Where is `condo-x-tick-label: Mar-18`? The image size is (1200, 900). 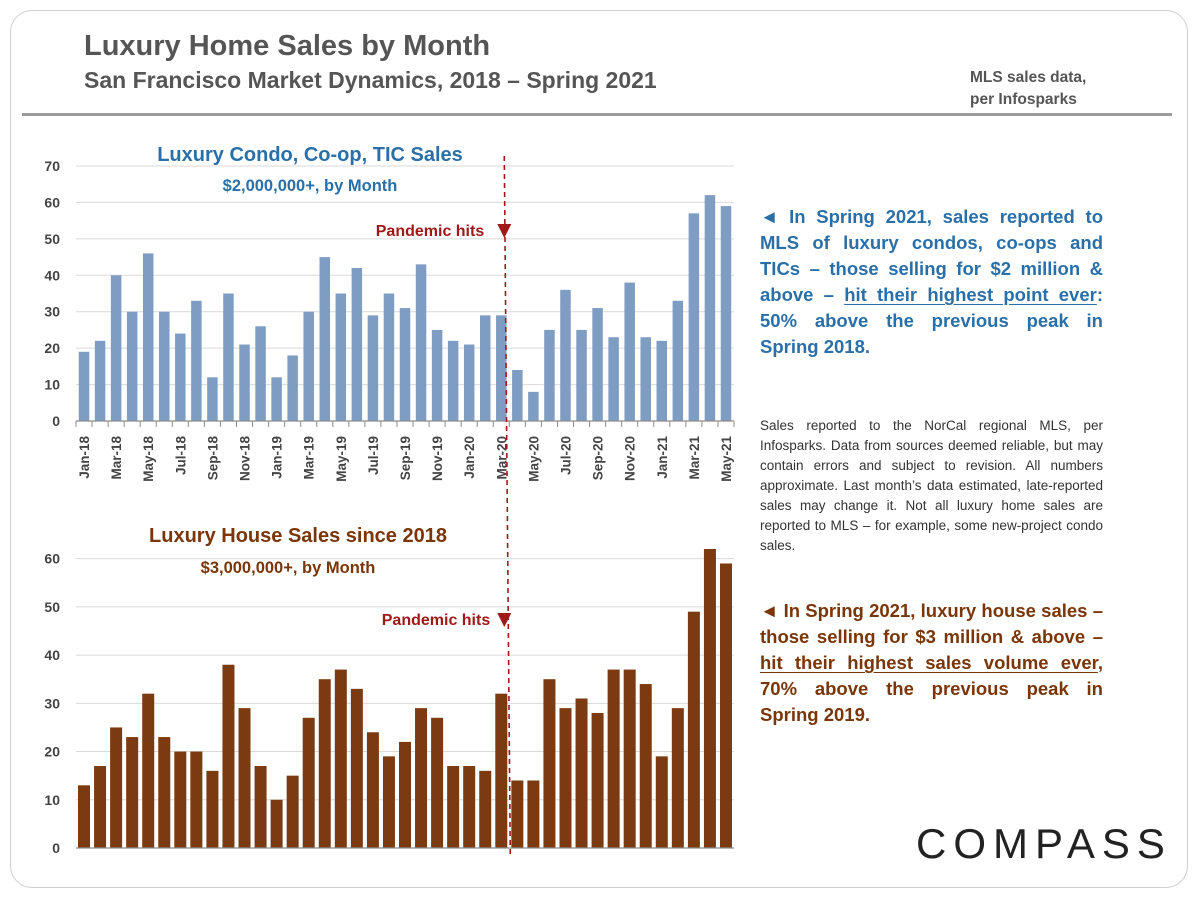 condo-x-tick-label: Mar-18 is located at coordinates (116, 458).